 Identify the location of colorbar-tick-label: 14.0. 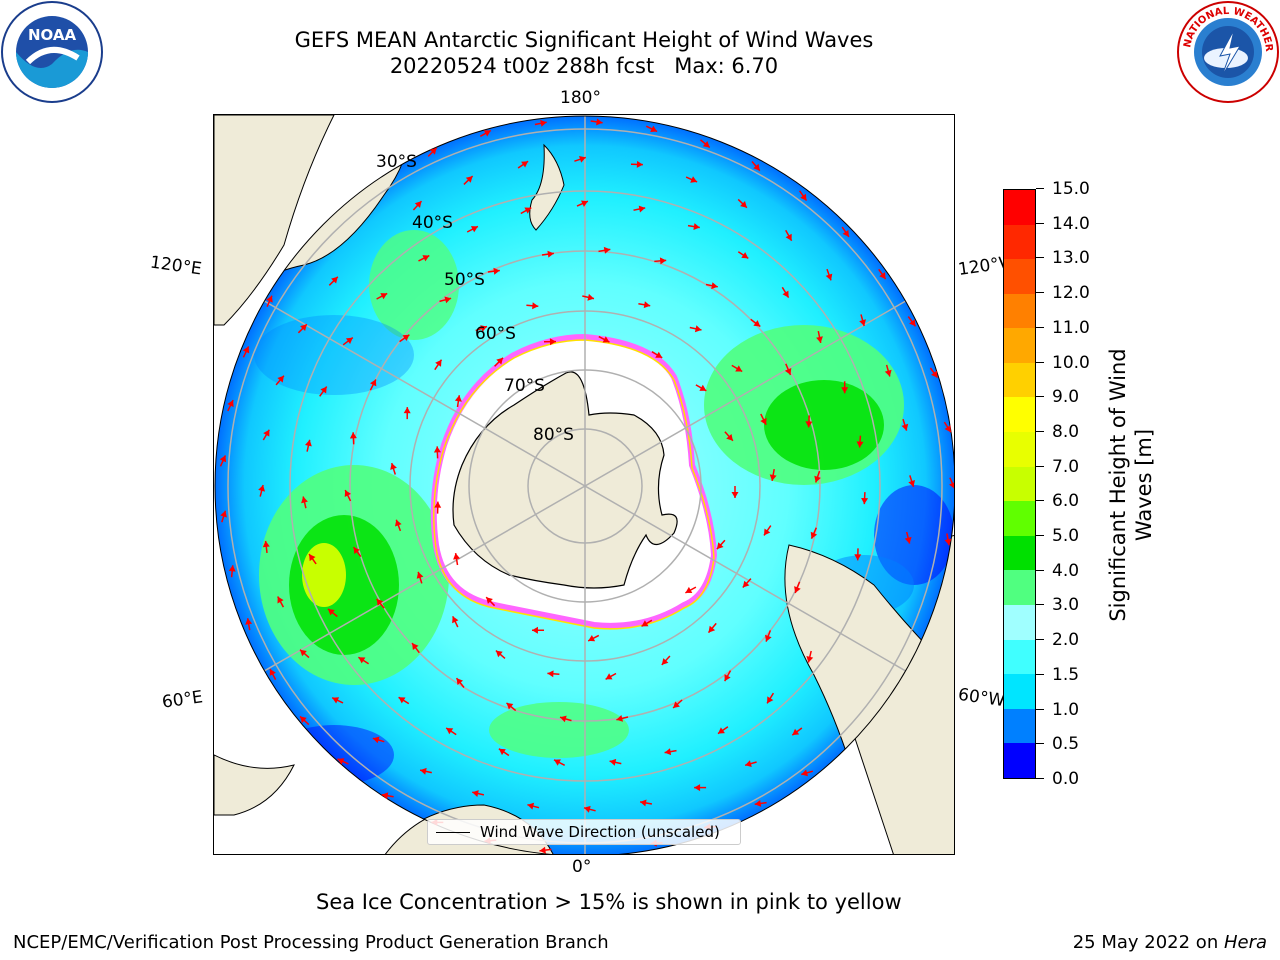
(1071, 223).